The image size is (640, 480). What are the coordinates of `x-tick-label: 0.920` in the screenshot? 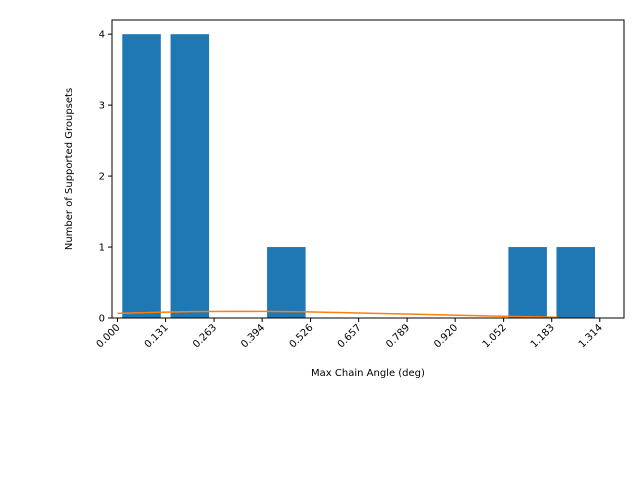 It's located at (446, 336).